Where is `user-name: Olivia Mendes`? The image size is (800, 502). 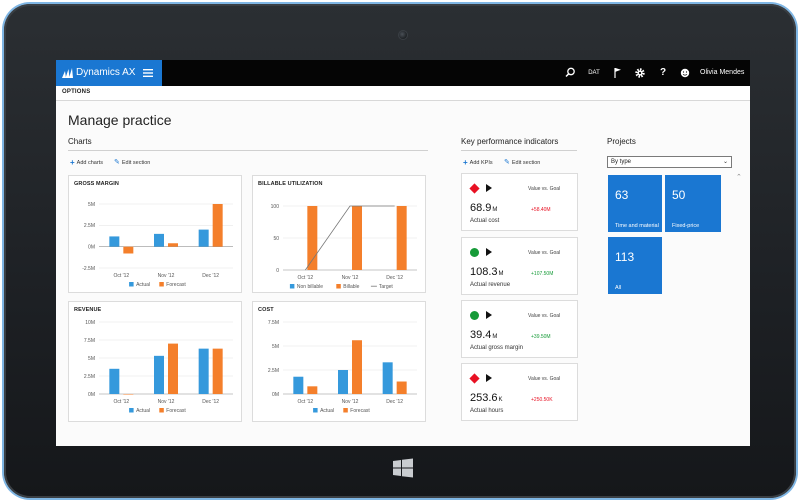 user-name: Olivia Mendes is located at coordinates (722, 72).